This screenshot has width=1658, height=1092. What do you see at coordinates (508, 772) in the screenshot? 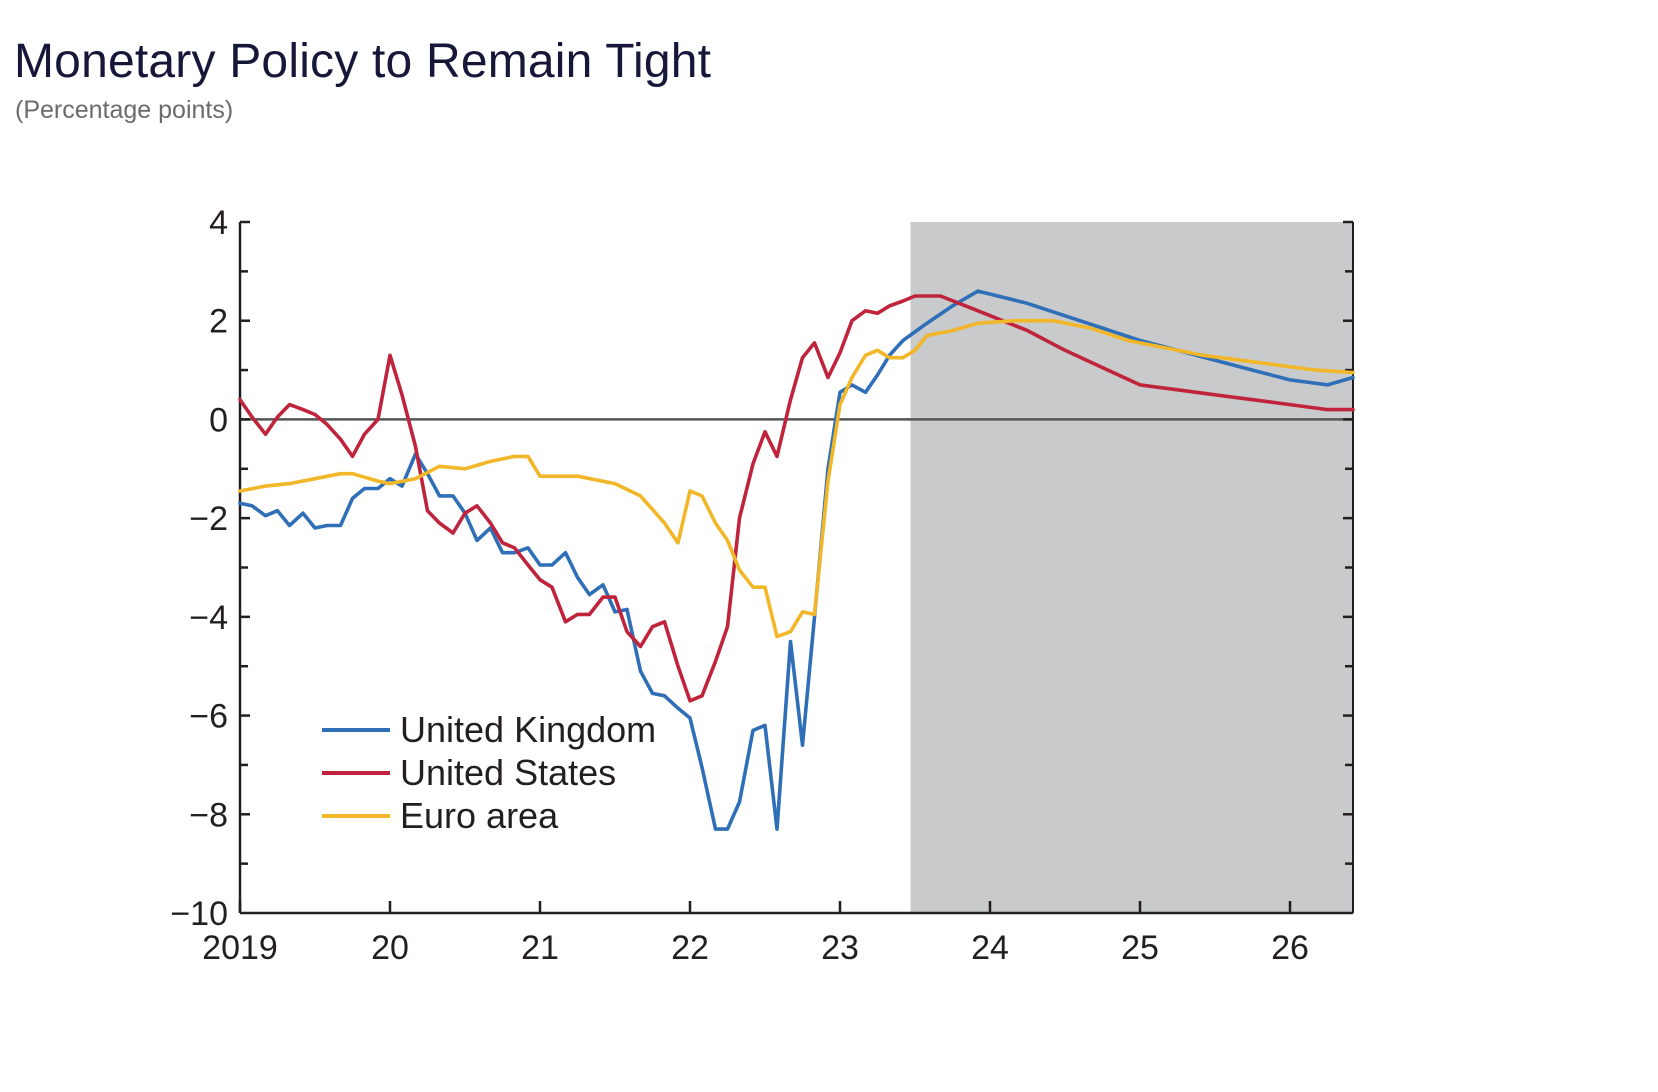
I see `legend-label-united-states: United States` at bounding box center [508, 772].